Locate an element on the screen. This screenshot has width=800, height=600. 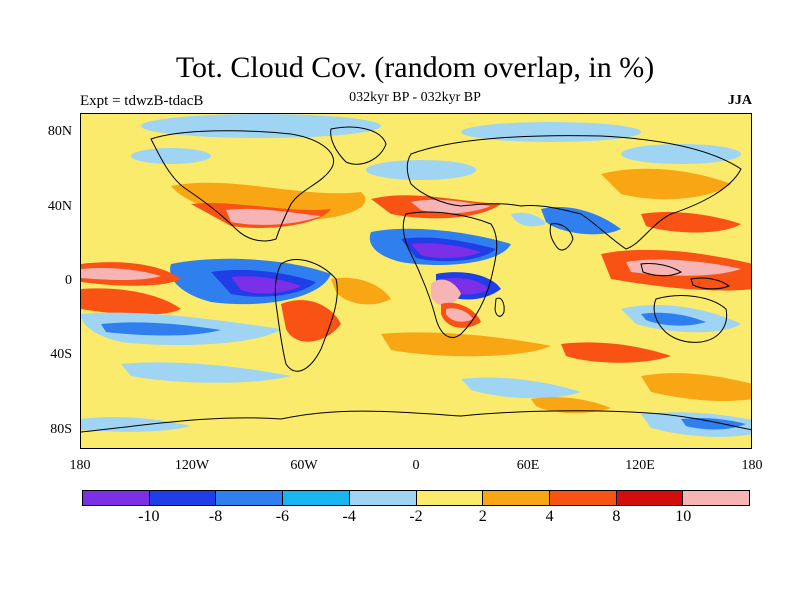
colorbar is located at coordinates (416, 498).